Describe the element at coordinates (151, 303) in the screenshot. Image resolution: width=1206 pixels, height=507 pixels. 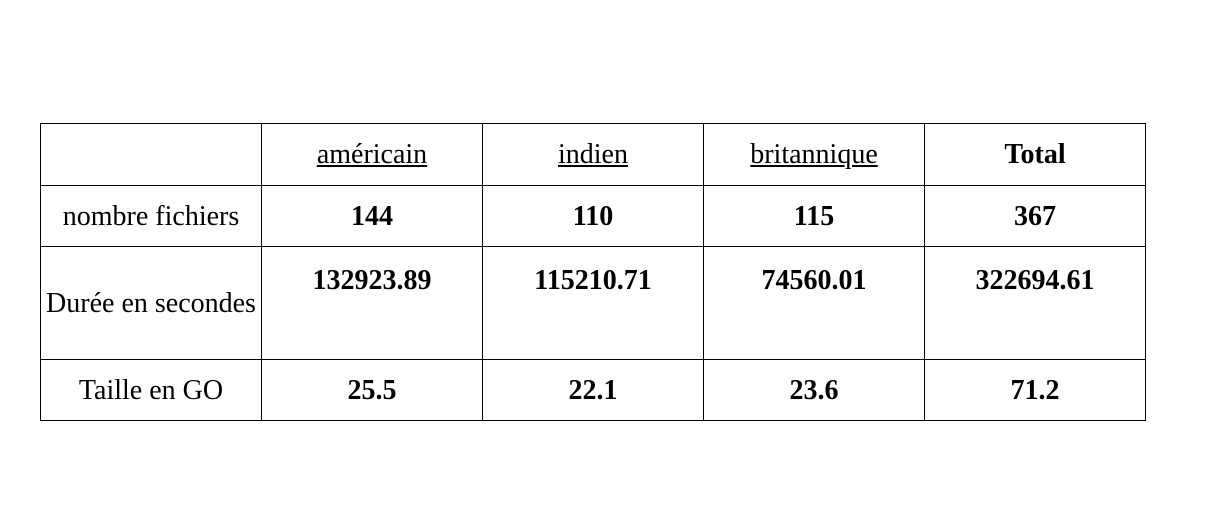
I see `row-label-duree: Durée en secondes` at that location.